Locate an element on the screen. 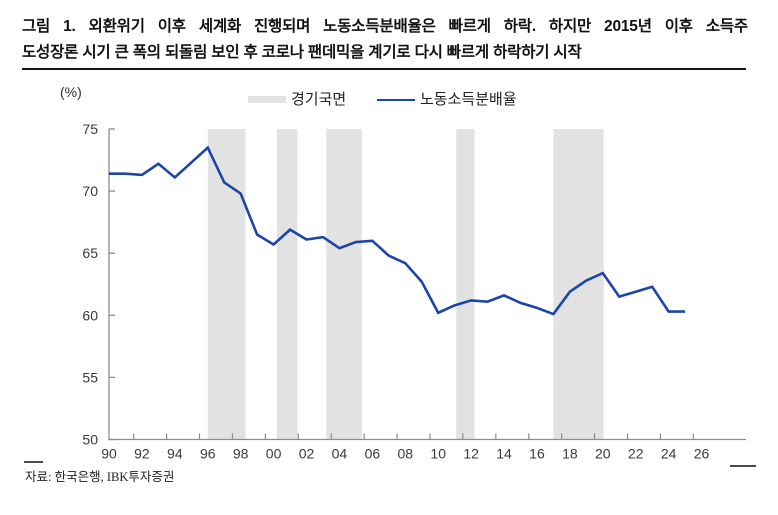 Image resolution: width=778 pixels, height=515 pixels. series-line-legend-label: 노동소득분배율 is located at coordinates (468, 99).